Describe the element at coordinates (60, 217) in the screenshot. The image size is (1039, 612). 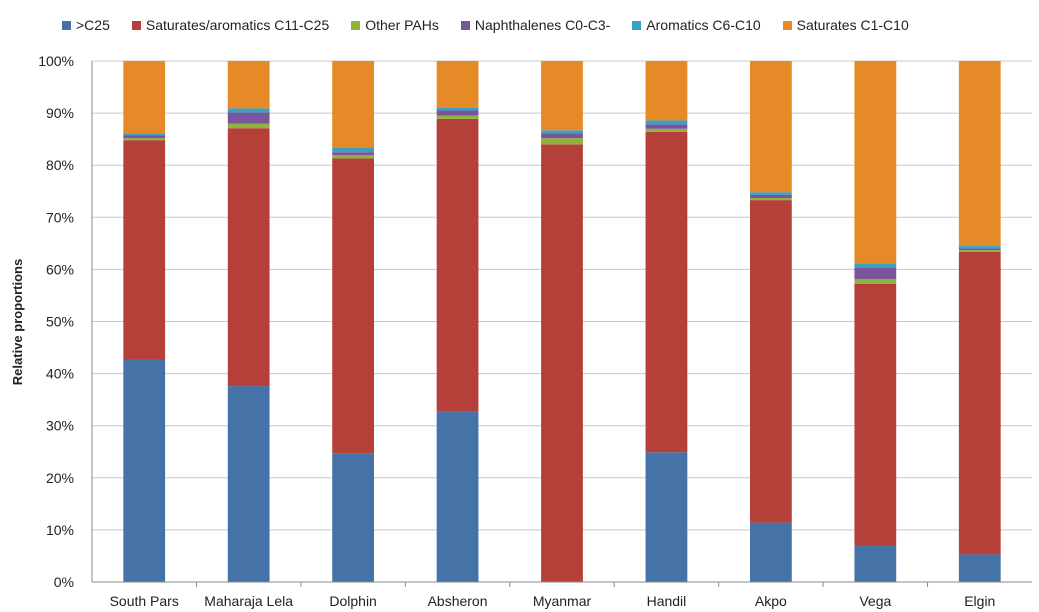
I see `y-tick-label: 70%` at that location.